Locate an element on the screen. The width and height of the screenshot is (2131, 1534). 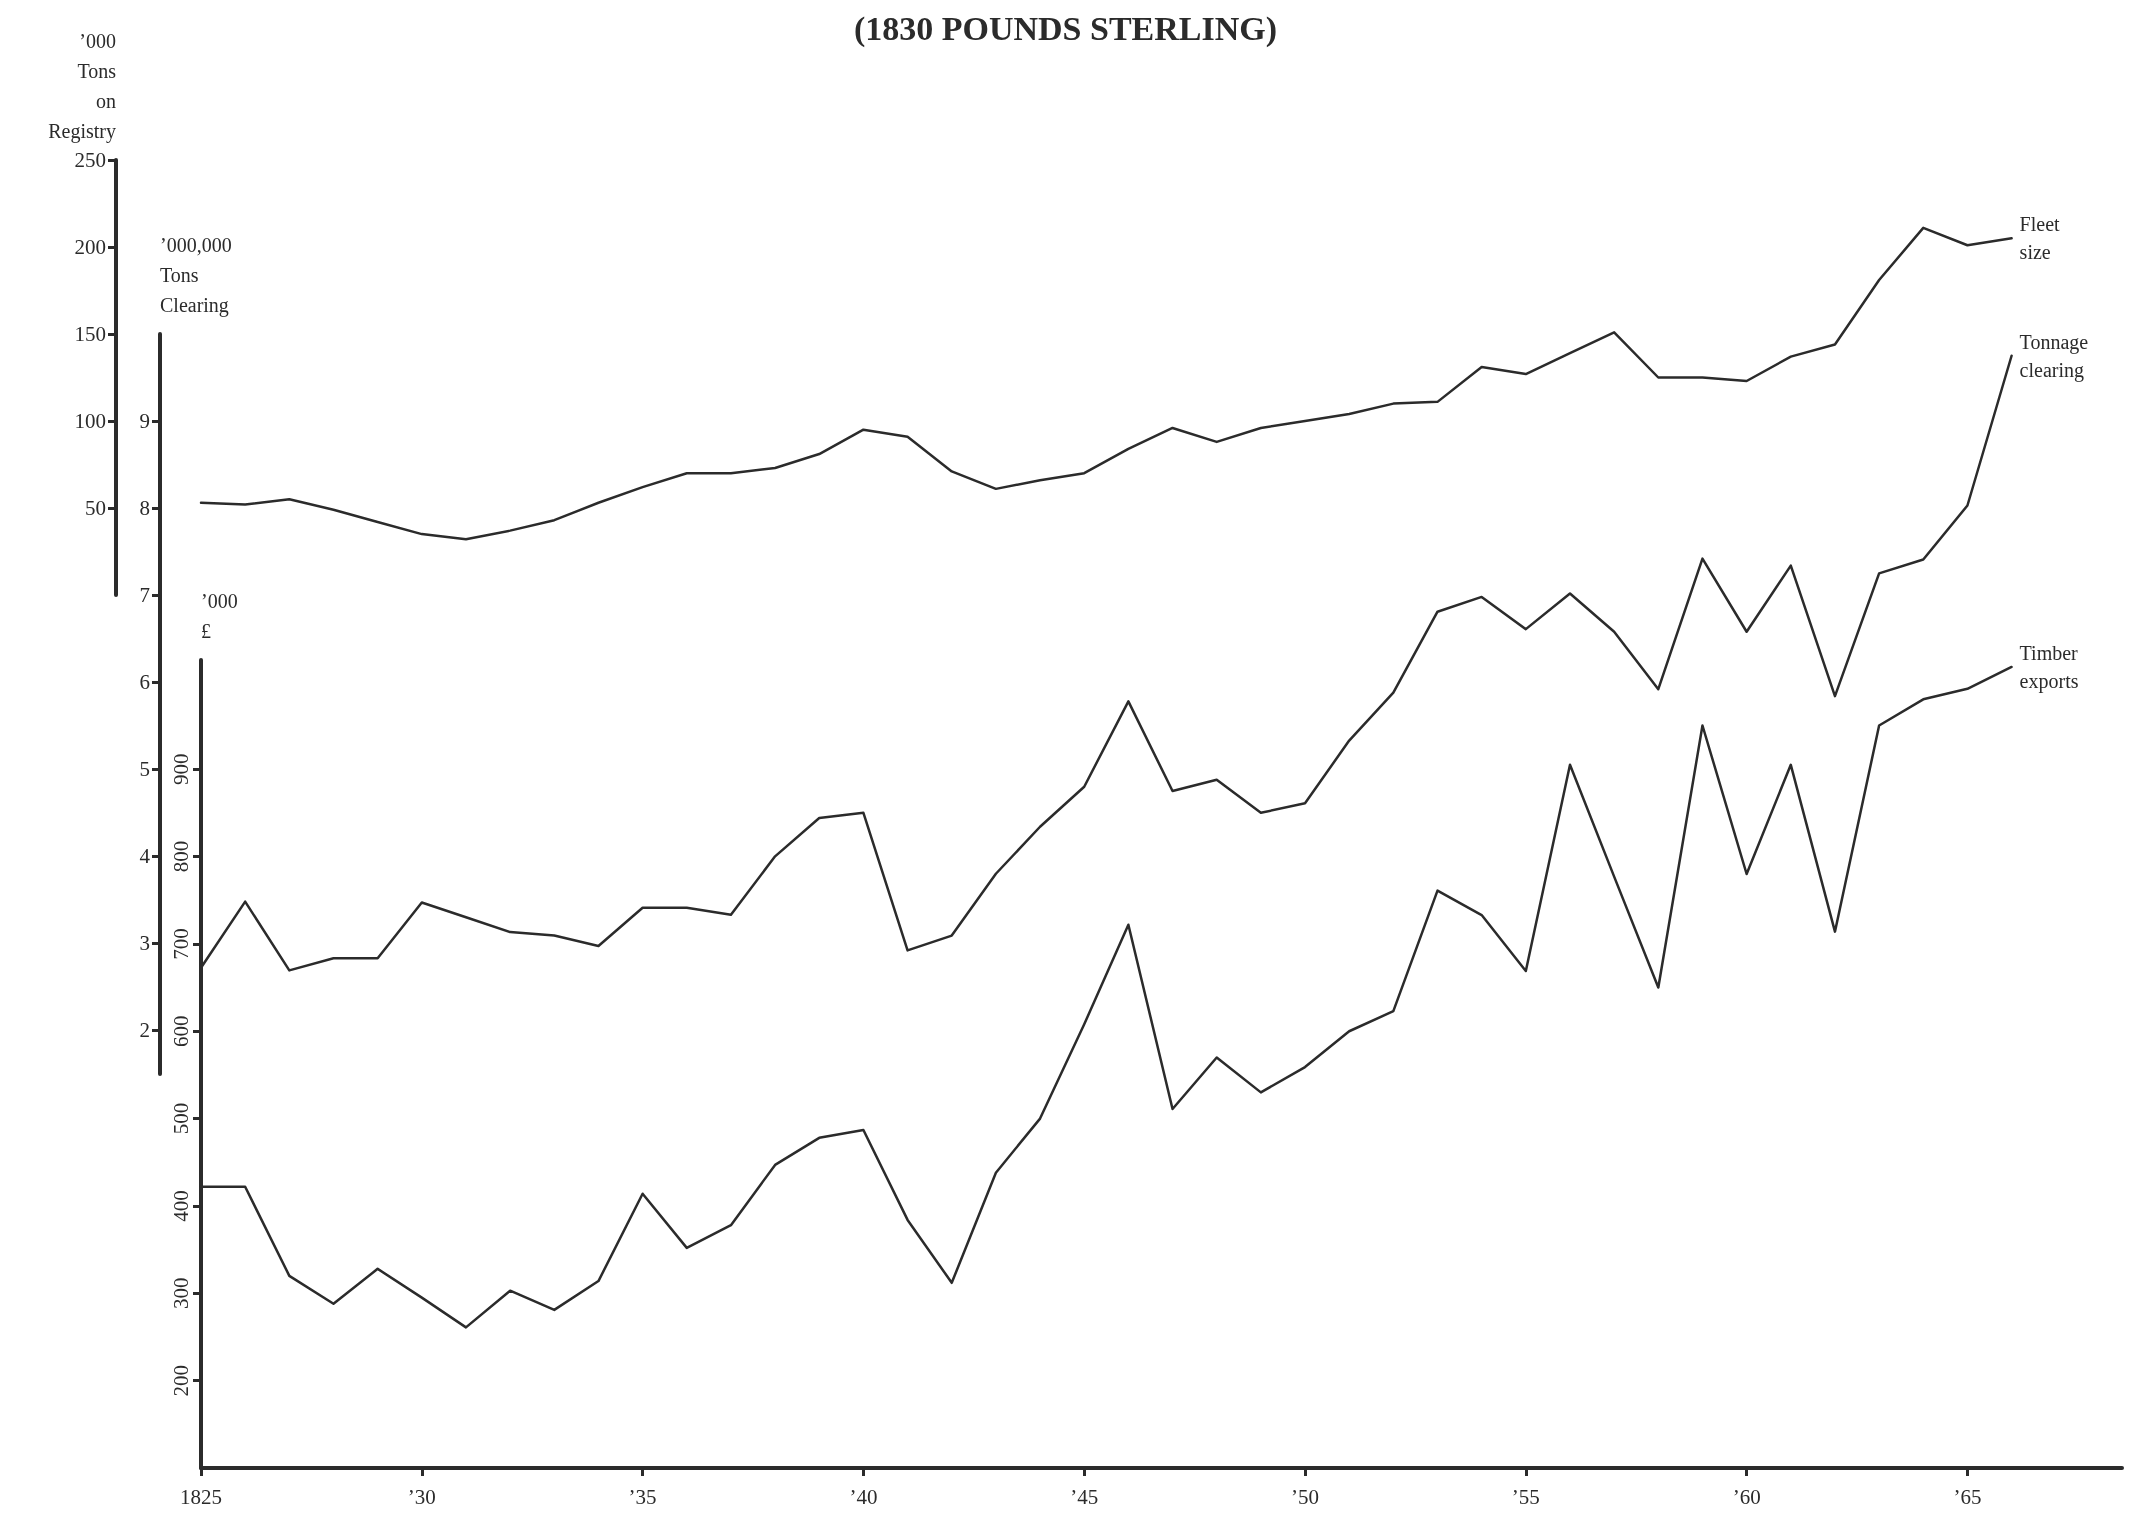
y-tick-label: 8 is located at coordinates (144, 508).